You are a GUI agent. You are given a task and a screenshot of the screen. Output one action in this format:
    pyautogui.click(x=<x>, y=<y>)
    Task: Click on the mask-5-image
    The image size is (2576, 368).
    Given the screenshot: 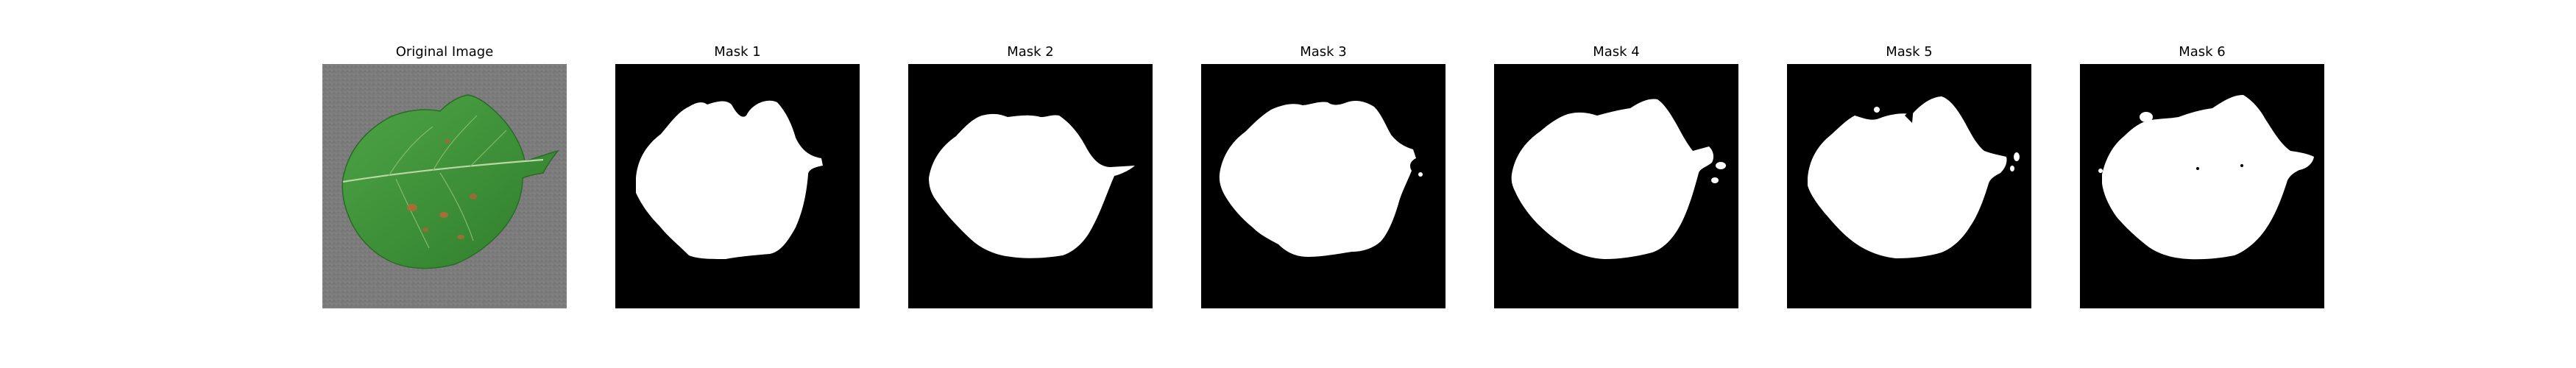 What is the action you would take?
    pyautogui.click(x=1909, y=186)
    